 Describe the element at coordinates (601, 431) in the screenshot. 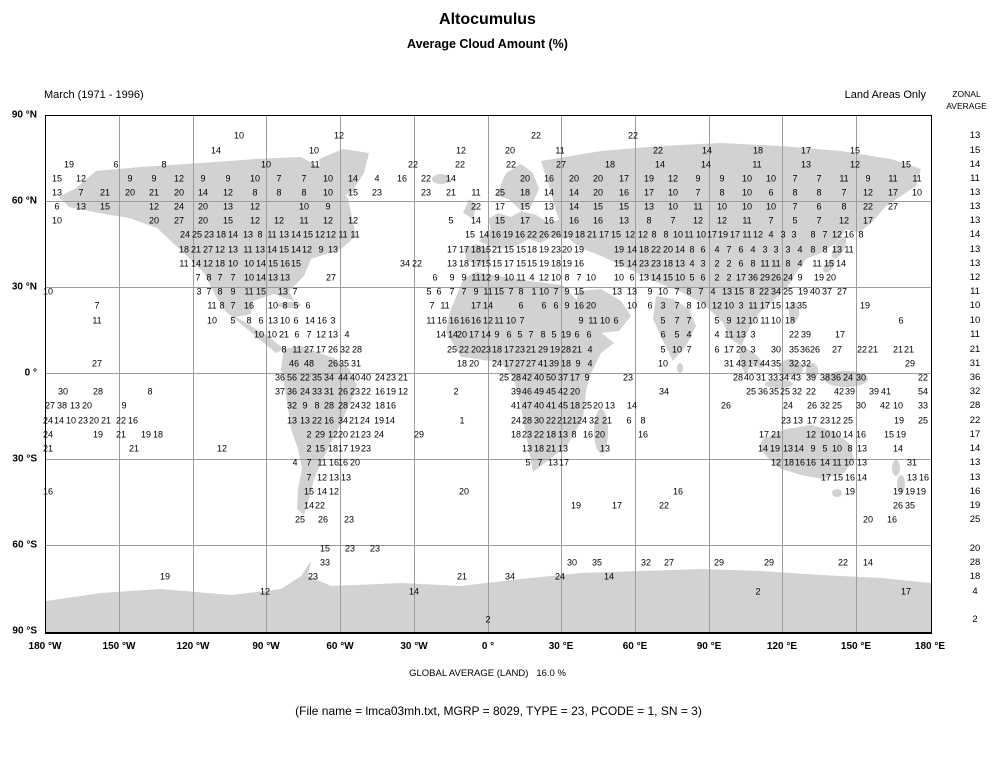

I see `landmass-madagascar` at that location.